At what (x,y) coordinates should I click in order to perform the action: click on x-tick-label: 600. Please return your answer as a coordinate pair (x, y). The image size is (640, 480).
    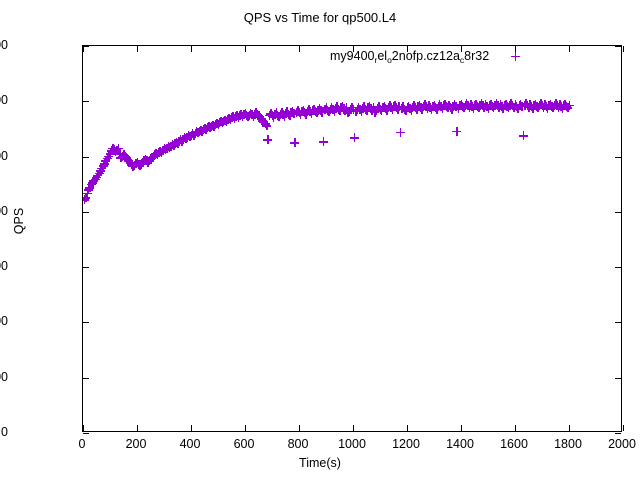
    Looking at the image, I should click on (244, 444).